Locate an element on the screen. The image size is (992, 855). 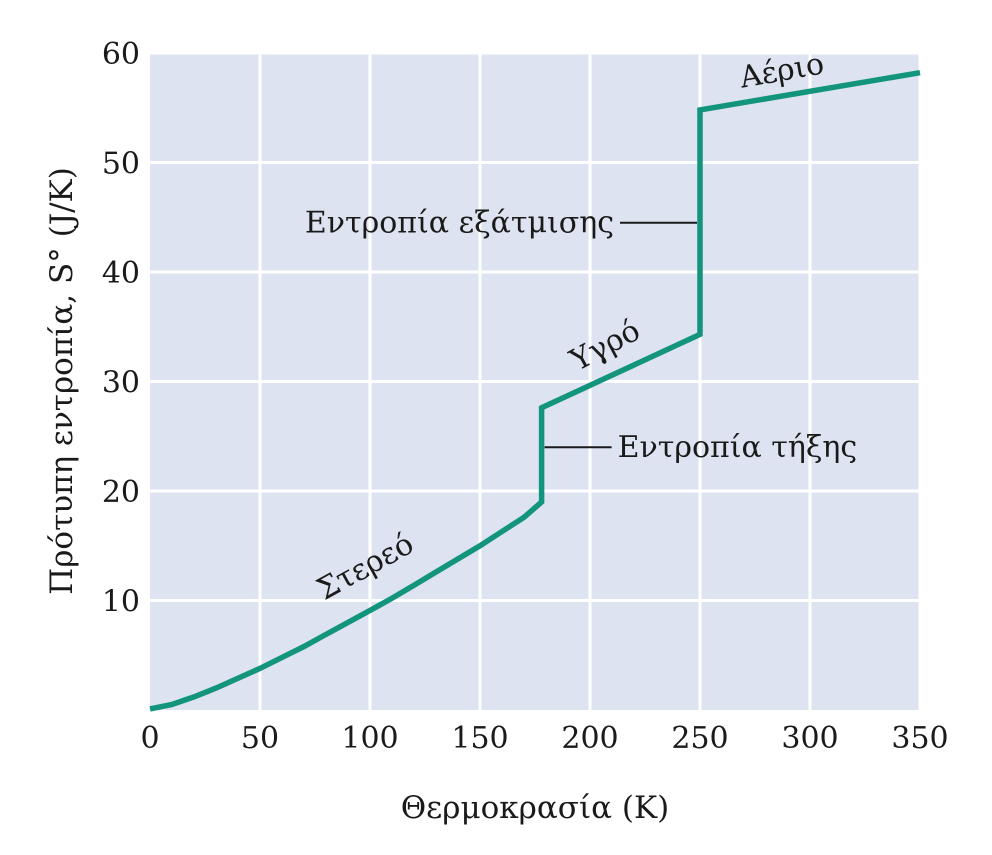
x-tick-label: 0 is located at coordinates (149, 738).